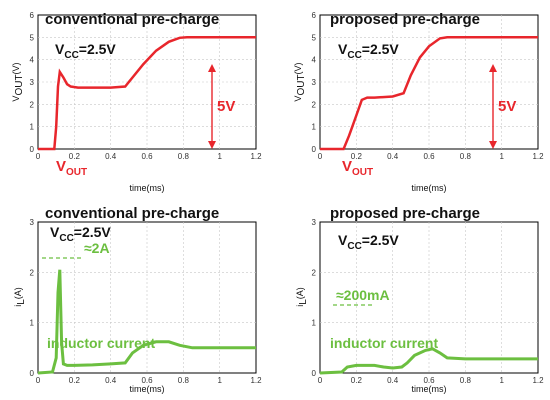 The width and height of the screenshot is (550, 400). I want to click on grid, so click(429, 297).